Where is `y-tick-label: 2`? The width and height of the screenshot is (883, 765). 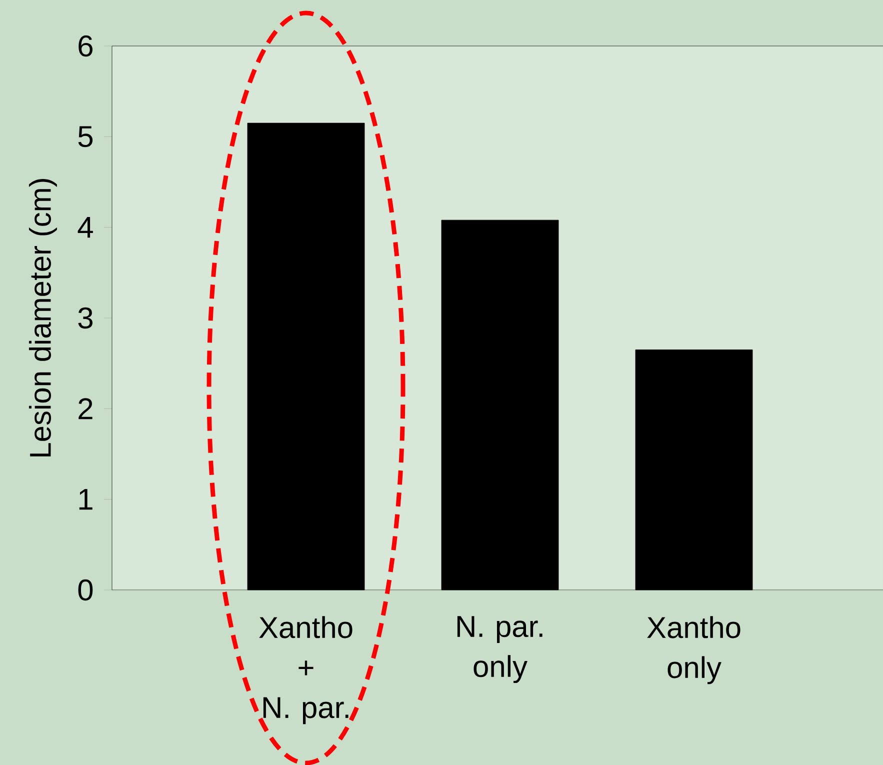
y-tick-label: 2 is located at coordinates (85, 409).